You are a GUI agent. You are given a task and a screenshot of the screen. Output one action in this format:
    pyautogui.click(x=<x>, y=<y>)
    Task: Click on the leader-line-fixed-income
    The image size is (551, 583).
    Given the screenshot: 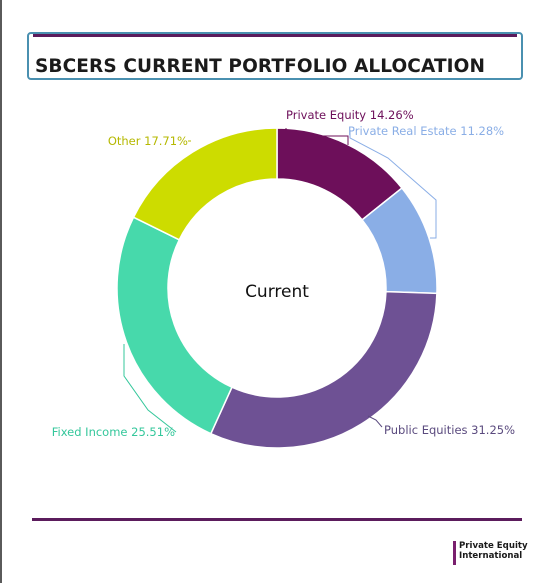 What is the action you would take?
    pyautogui.click(x=150, y=388)
    